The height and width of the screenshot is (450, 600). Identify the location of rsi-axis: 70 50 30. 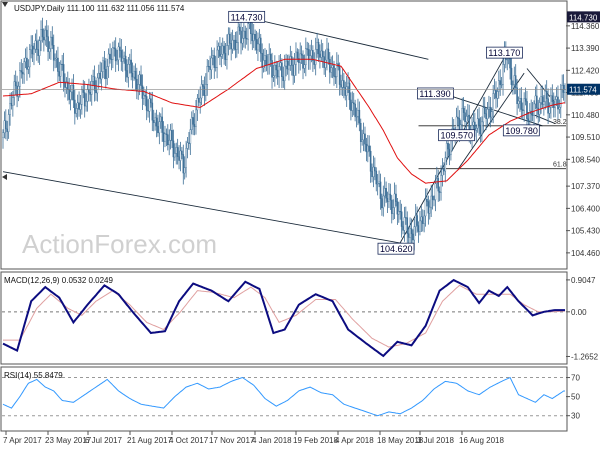
(291, 397).